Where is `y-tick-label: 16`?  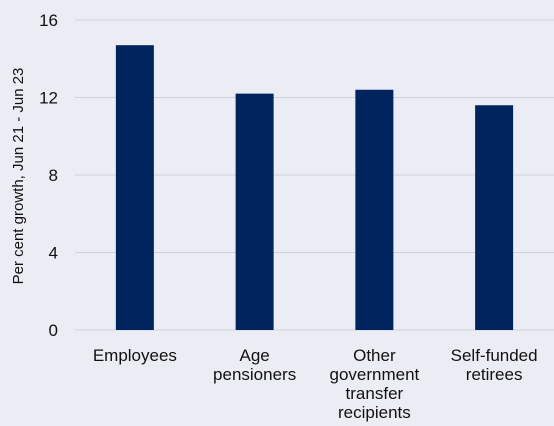
y-tick-label: 16 is located at coordinates (48, 20).